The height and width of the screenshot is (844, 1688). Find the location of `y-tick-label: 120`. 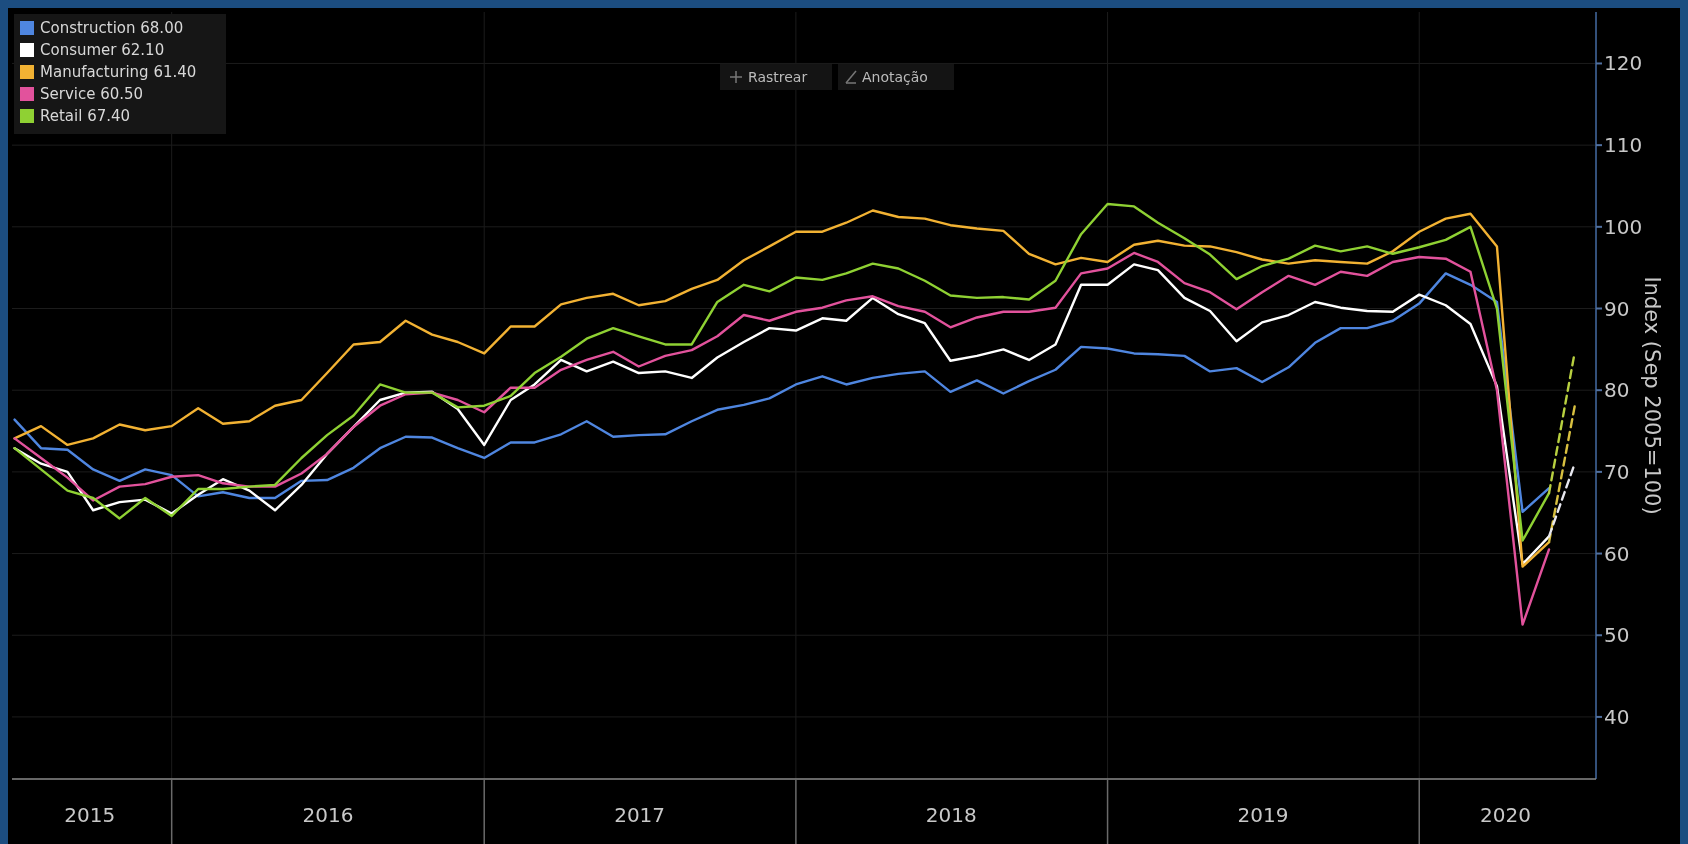

y-tick-label: 120 is located at coordinates (1623, 63).